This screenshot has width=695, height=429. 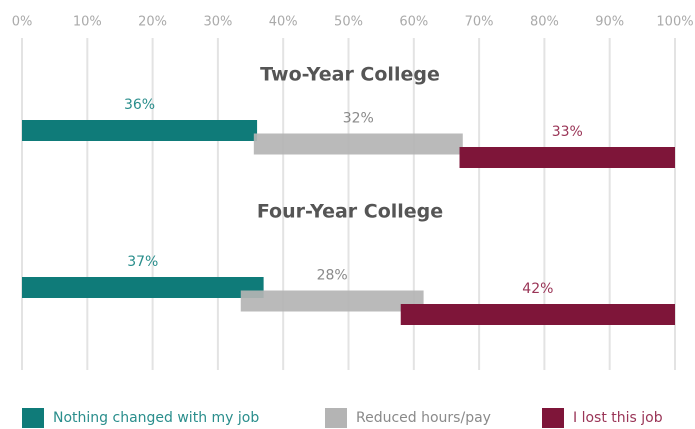 What do you see at coordinates (156, 418) in the screenshot?
I see `legend-label: Nothing changed with my job` at bounding box center [156, 418].